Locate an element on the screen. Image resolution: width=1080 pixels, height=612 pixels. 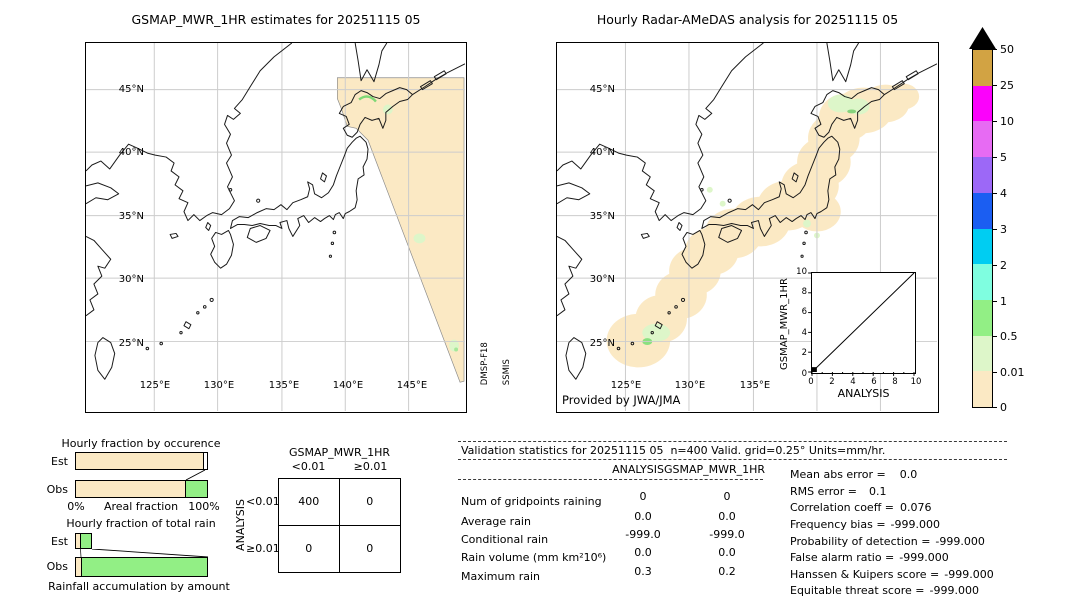
stats-row-label: Average rain is located at coordinates (496, 521).